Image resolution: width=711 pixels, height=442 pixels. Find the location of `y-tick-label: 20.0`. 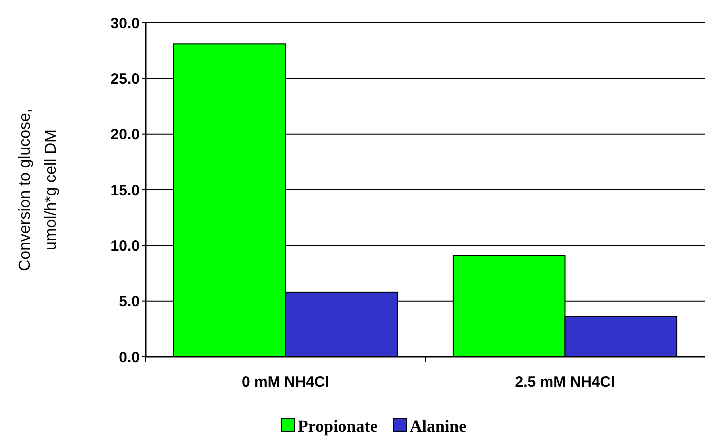

y-tick-label: 20.0 is located at coordinates (125, 135).